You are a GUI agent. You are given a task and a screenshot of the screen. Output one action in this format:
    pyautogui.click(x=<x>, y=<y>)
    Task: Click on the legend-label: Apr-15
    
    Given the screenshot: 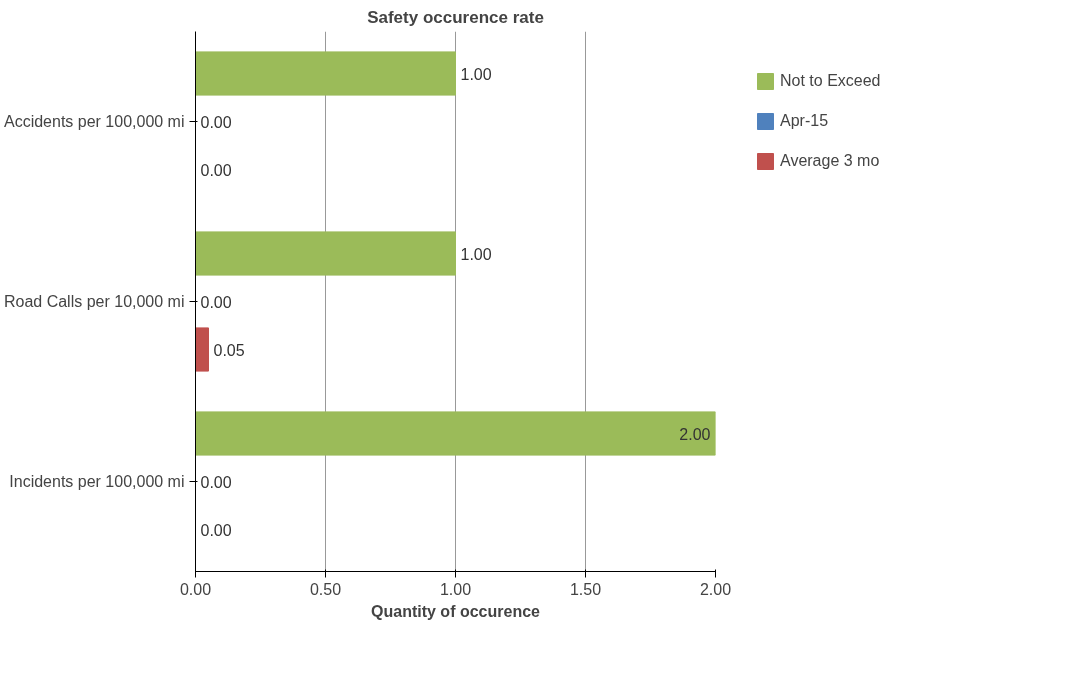 What is the action you would take?
    pyautogui.click(x=805, y=121)
    